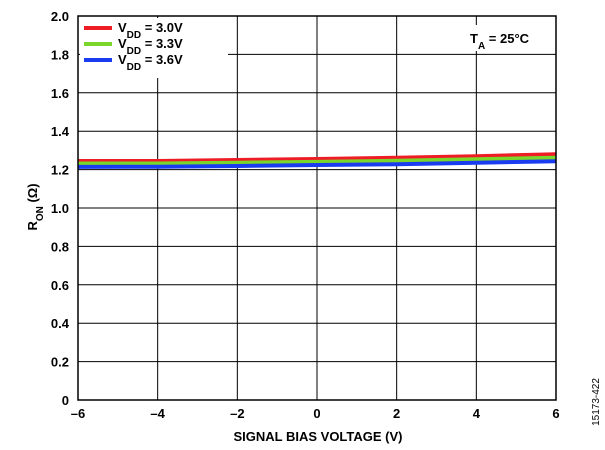 This screenshot has width=605, height=450. Describe the element at coordinates (60, 362) in the screenshot. I see `y-tick-label: 0.2` at that location.